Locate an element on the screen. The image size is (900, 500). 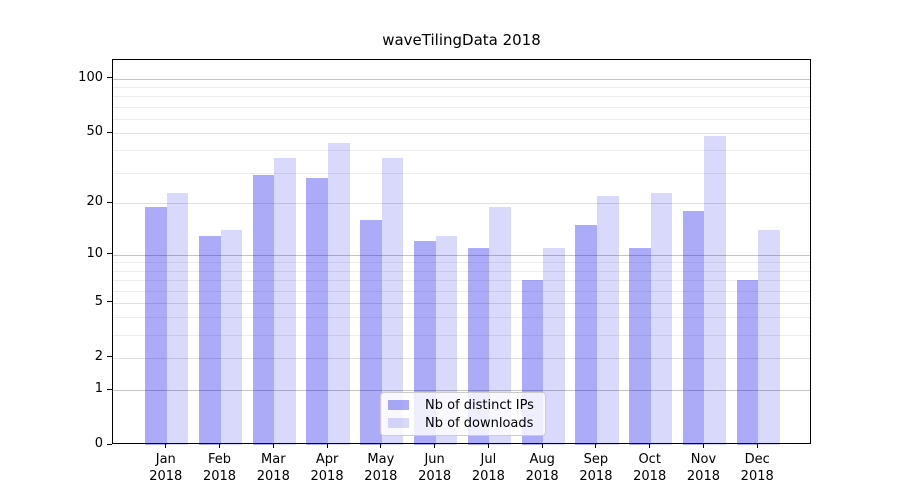
x-tick-label: Sep 2018 is located at coordinates (596, 468).